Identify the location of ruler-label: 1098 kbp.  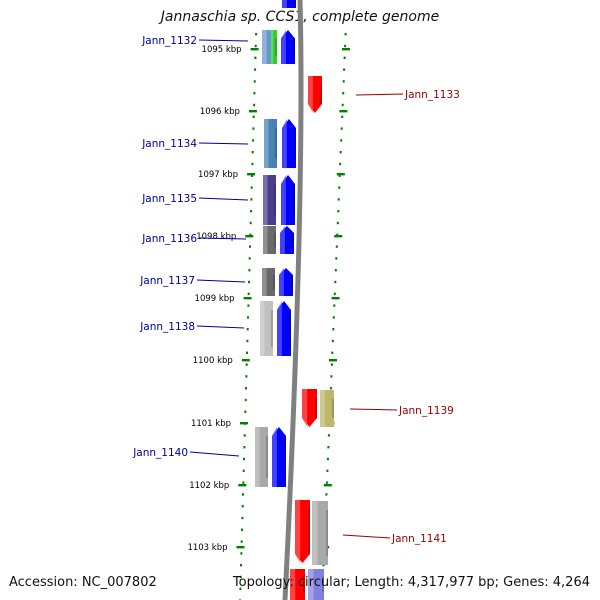
(216, 237).